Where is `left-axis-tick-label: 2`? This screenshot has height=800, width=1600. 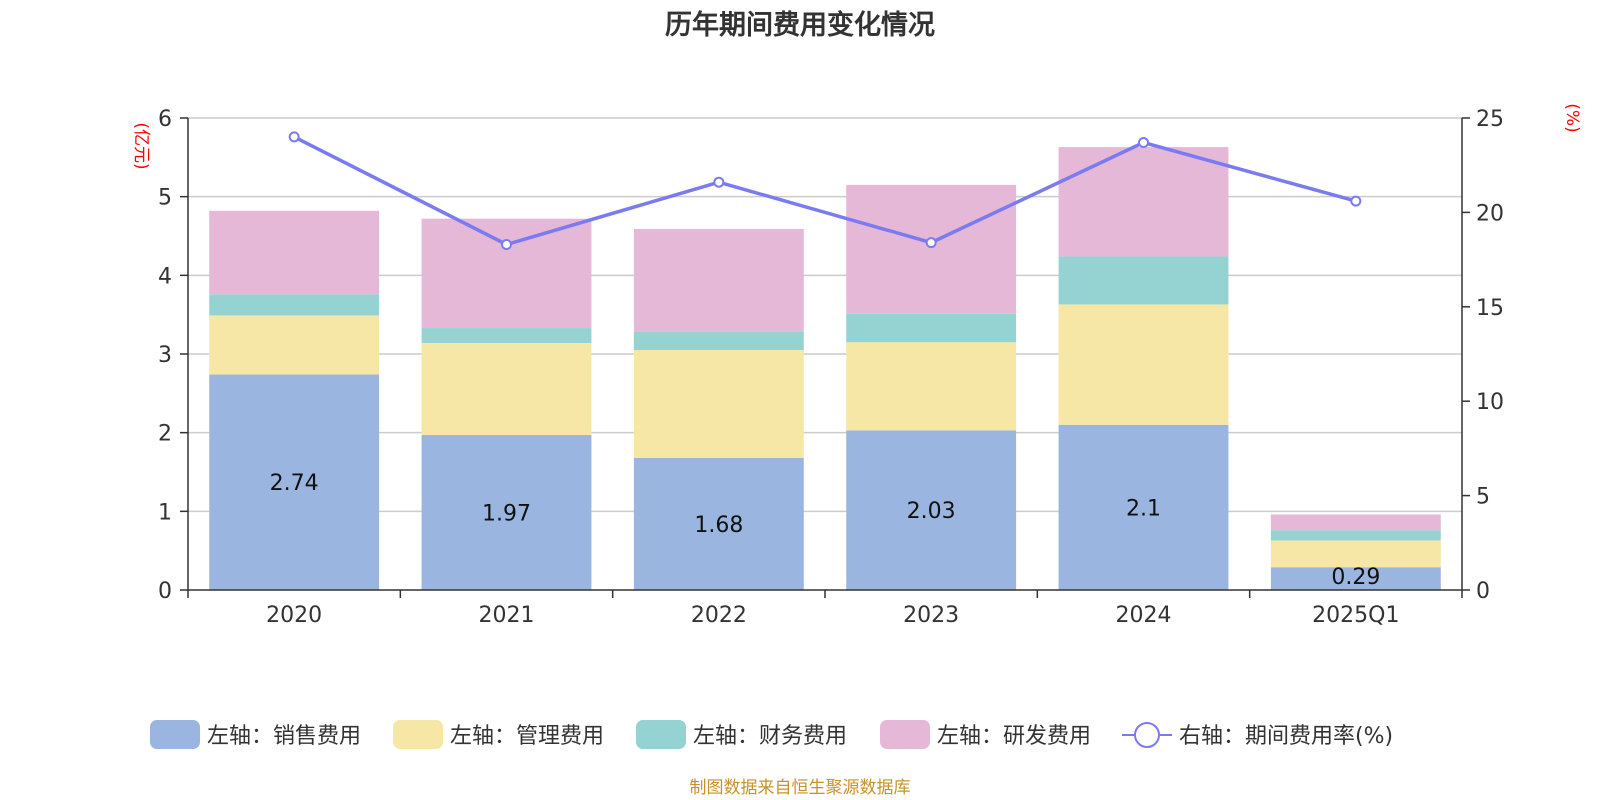
left-axis-tick-label: 2 is located at coordinates (165, 434).